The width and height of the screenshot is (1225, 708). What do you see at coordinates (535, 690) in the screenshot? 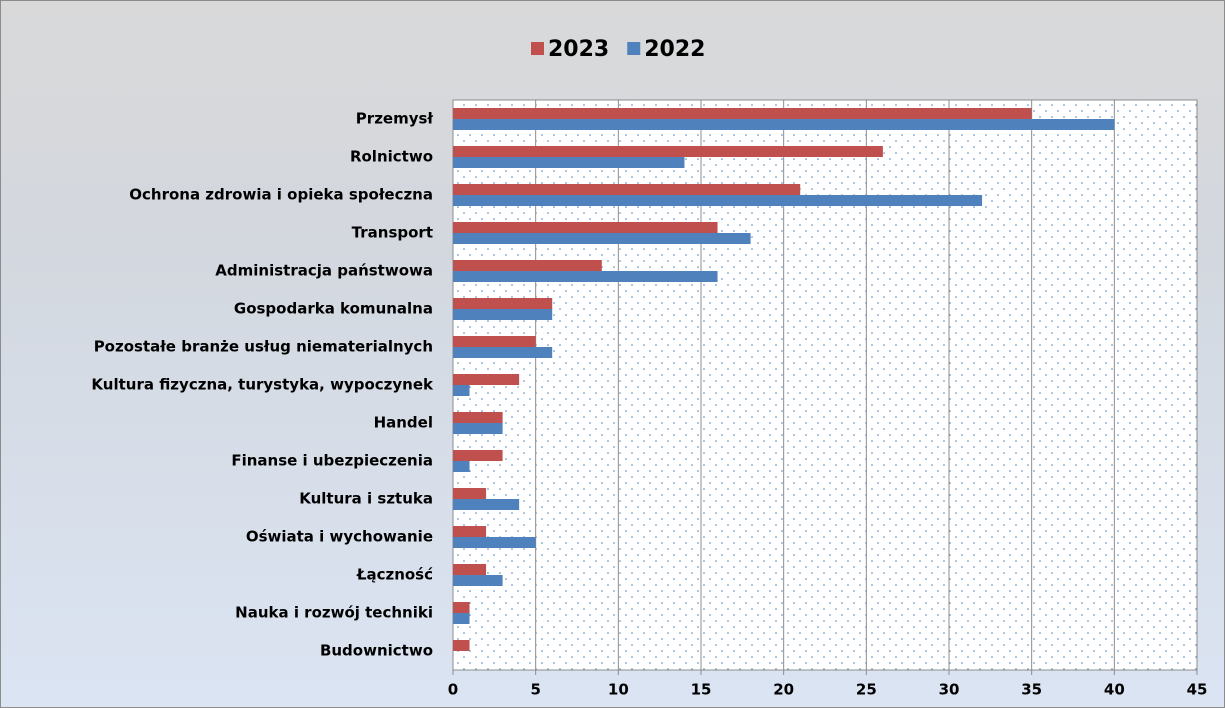
I see `x-tick-label: 5` at bounding box center [535, 690].